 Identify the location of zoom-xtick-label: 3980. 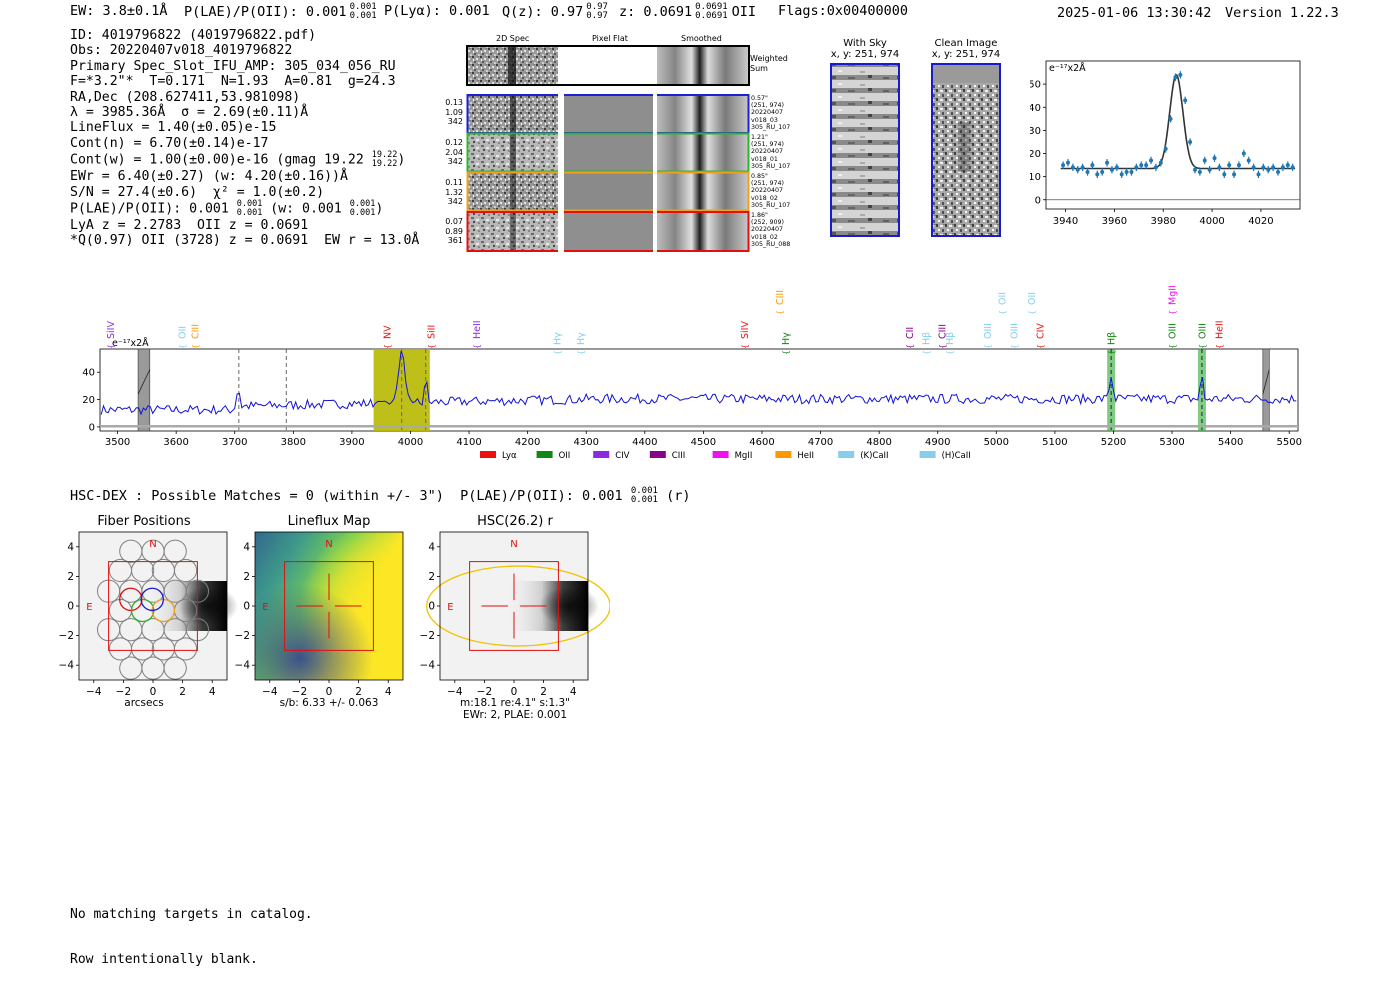
(1163, 221).